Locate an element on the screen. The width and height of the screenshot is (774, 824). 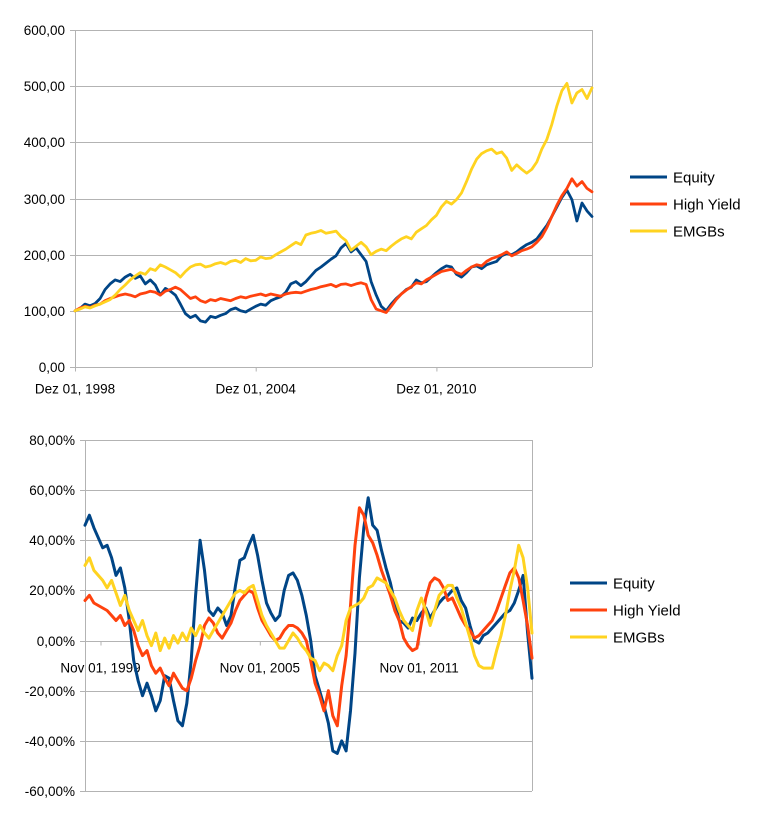
y-axis-tick-label: 20,00% is located at coordinates (52, 590).